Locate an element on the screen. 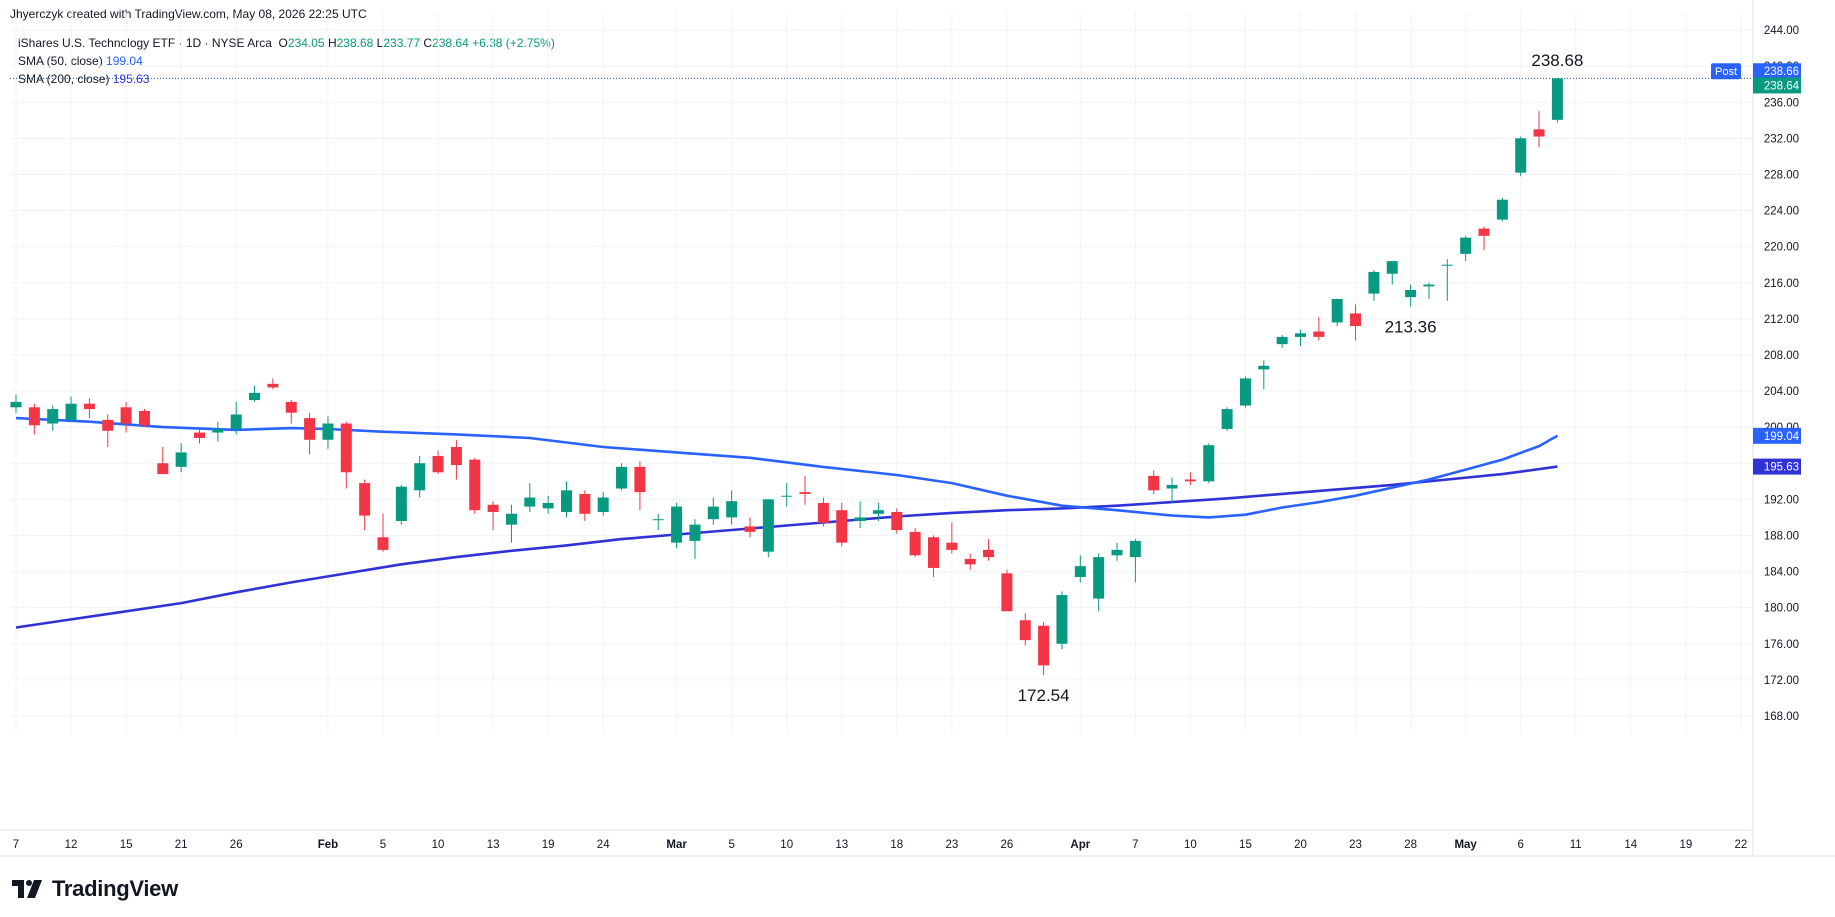 This screenshot has width=1835, height=917. sma200-value: 195.63 is located at coordinates (131, 79).